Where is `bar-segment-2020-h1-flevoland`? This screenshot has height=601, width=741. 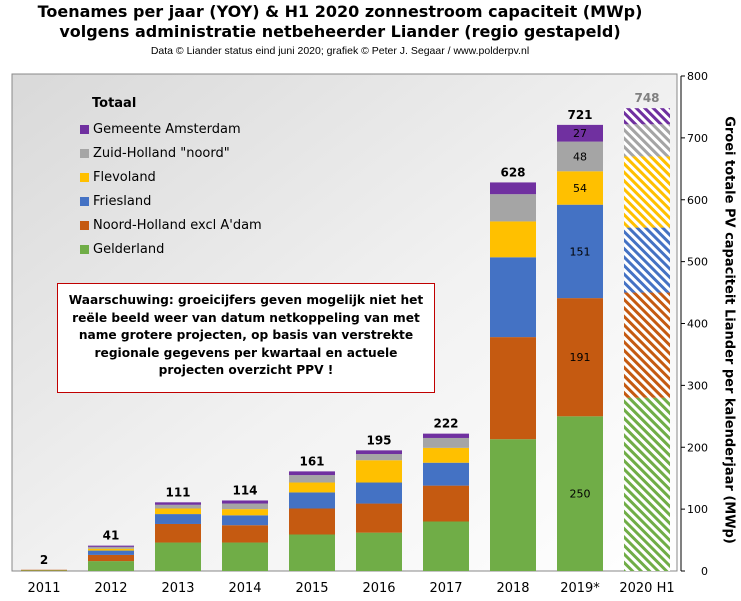
bar-segment-2020-h1-flevoland is located at coordinates (647, 192).